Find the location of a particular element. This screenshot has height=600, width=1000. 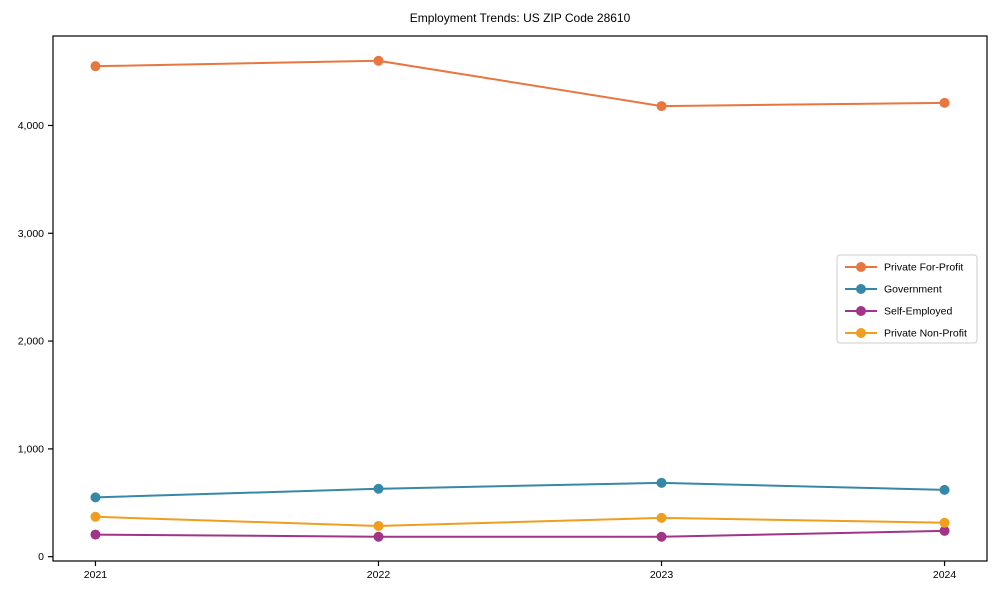

y-tick-label: 4,000 is located at coordinates (31, 126).